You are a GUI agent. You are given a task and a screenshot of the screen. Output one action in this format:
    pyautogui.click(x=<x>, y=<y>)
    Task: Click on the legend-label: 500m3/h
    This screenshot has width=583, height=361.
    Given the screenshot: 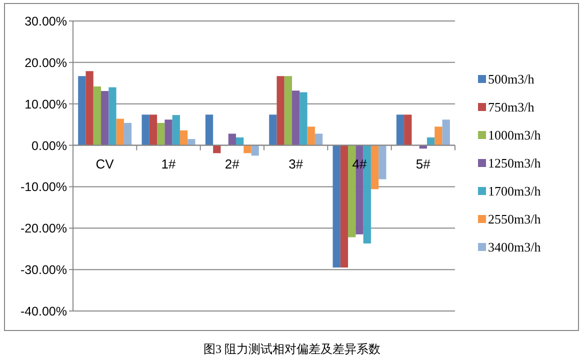 What is the action you would take?
    pyautogui.click(x=511, y=79)
    